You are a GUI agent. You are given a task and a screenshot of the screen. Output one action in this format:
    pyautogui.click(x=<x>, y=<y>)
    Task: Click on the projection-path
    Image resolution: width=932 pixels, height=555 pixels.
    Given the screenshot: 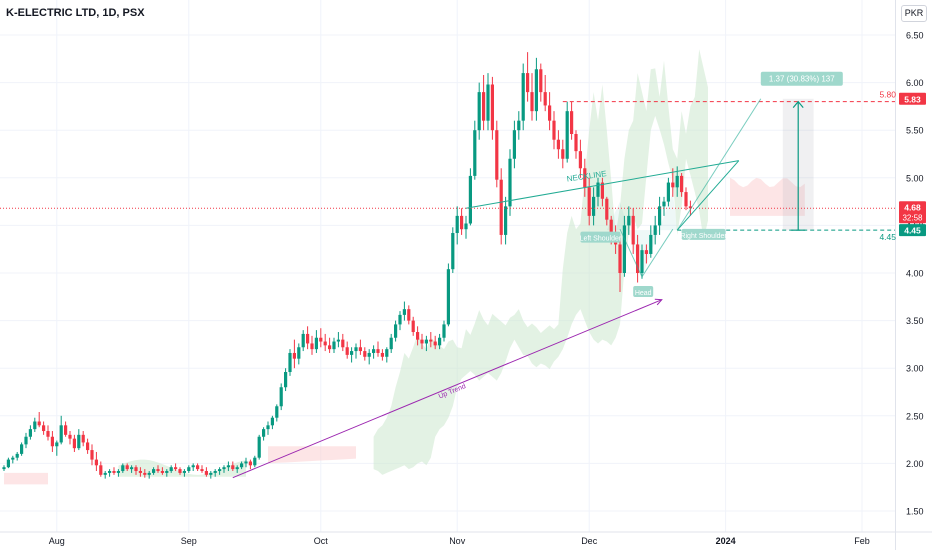 What is the action you would take?
    pyautogui.click(x=719, y=164)
    